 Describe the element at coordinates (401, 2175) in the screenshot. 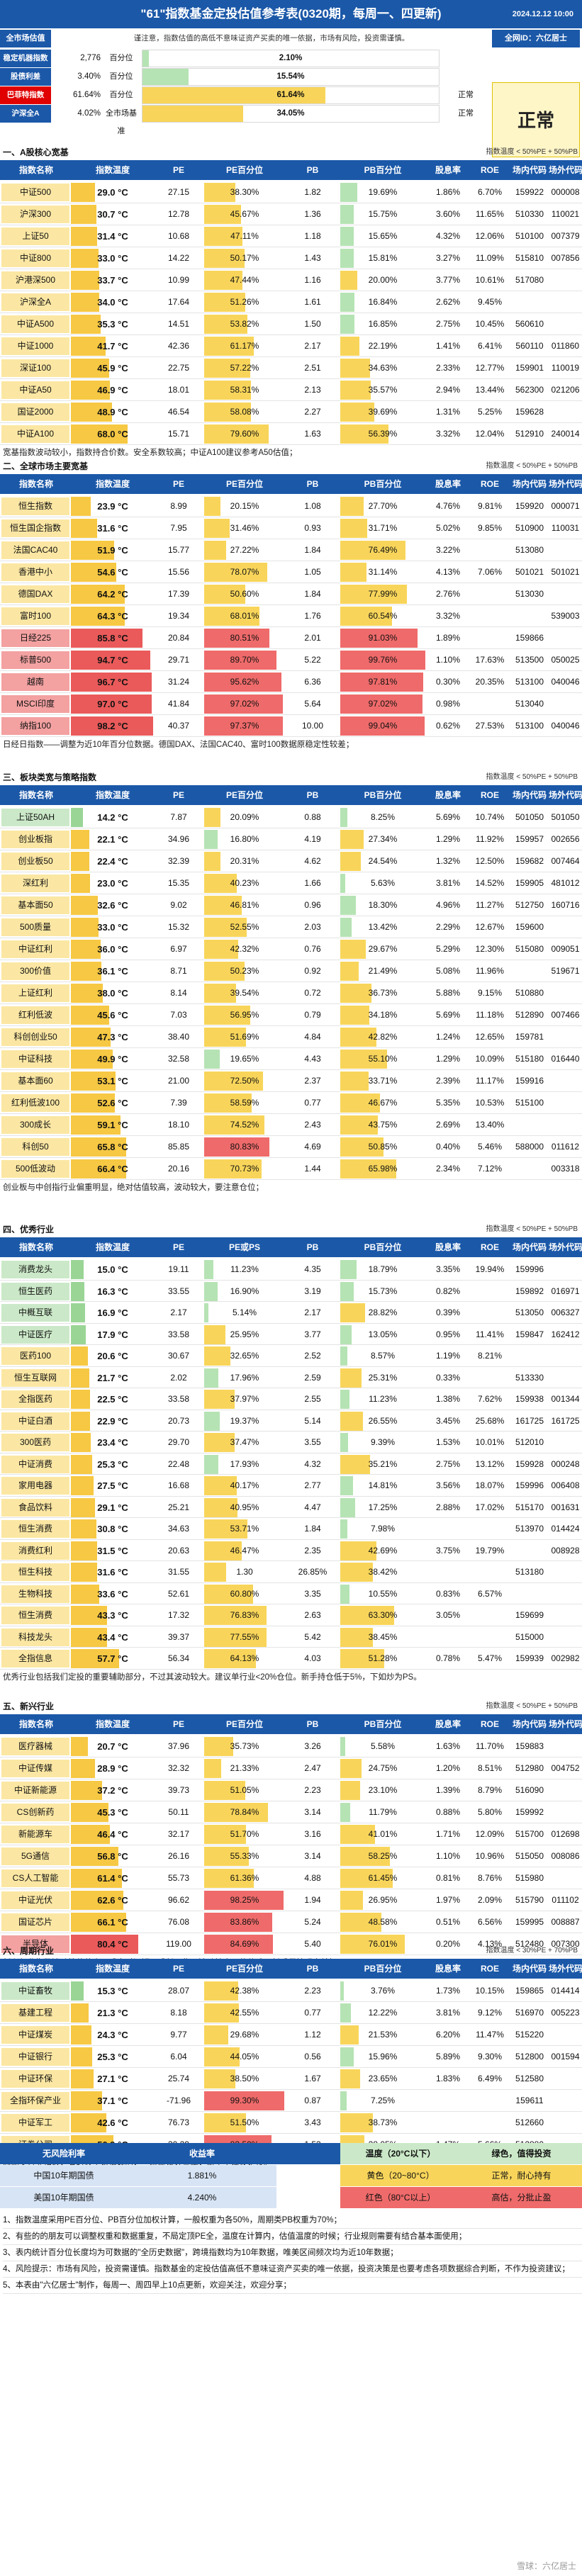

I see `temp-band: 黄色（20~80°C）` at that location.